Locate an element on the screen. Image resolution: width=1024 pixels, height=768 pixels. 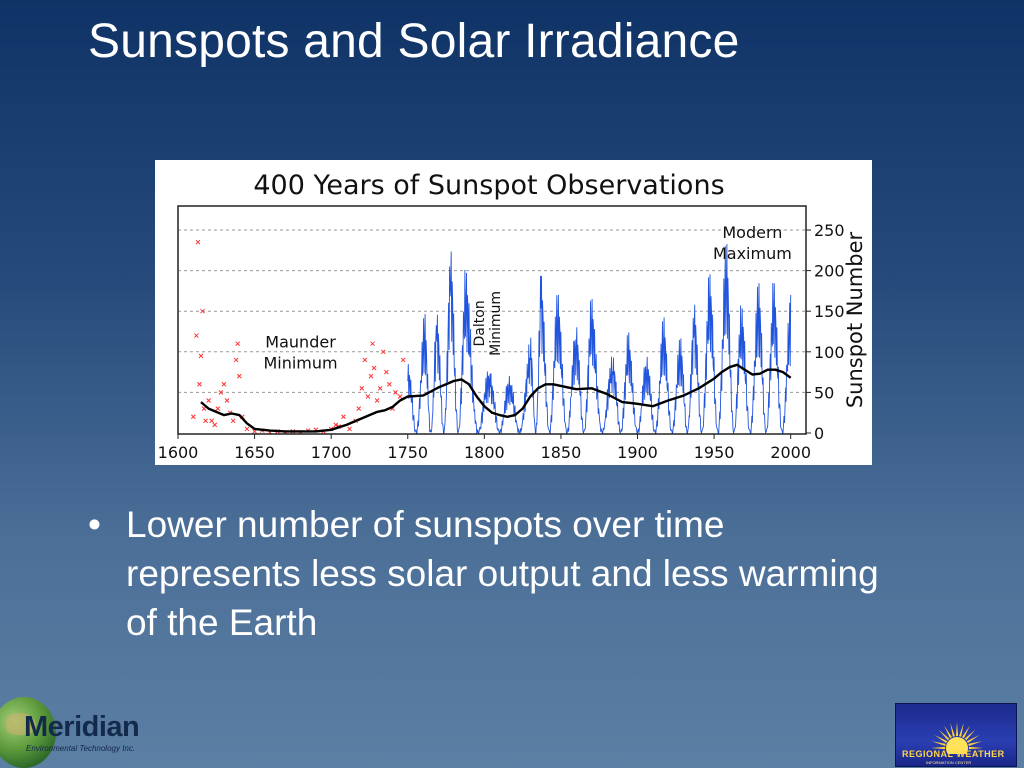
meridian-logo-tagline: Environmental Technology Inc. is located at coordinates (81, 748).